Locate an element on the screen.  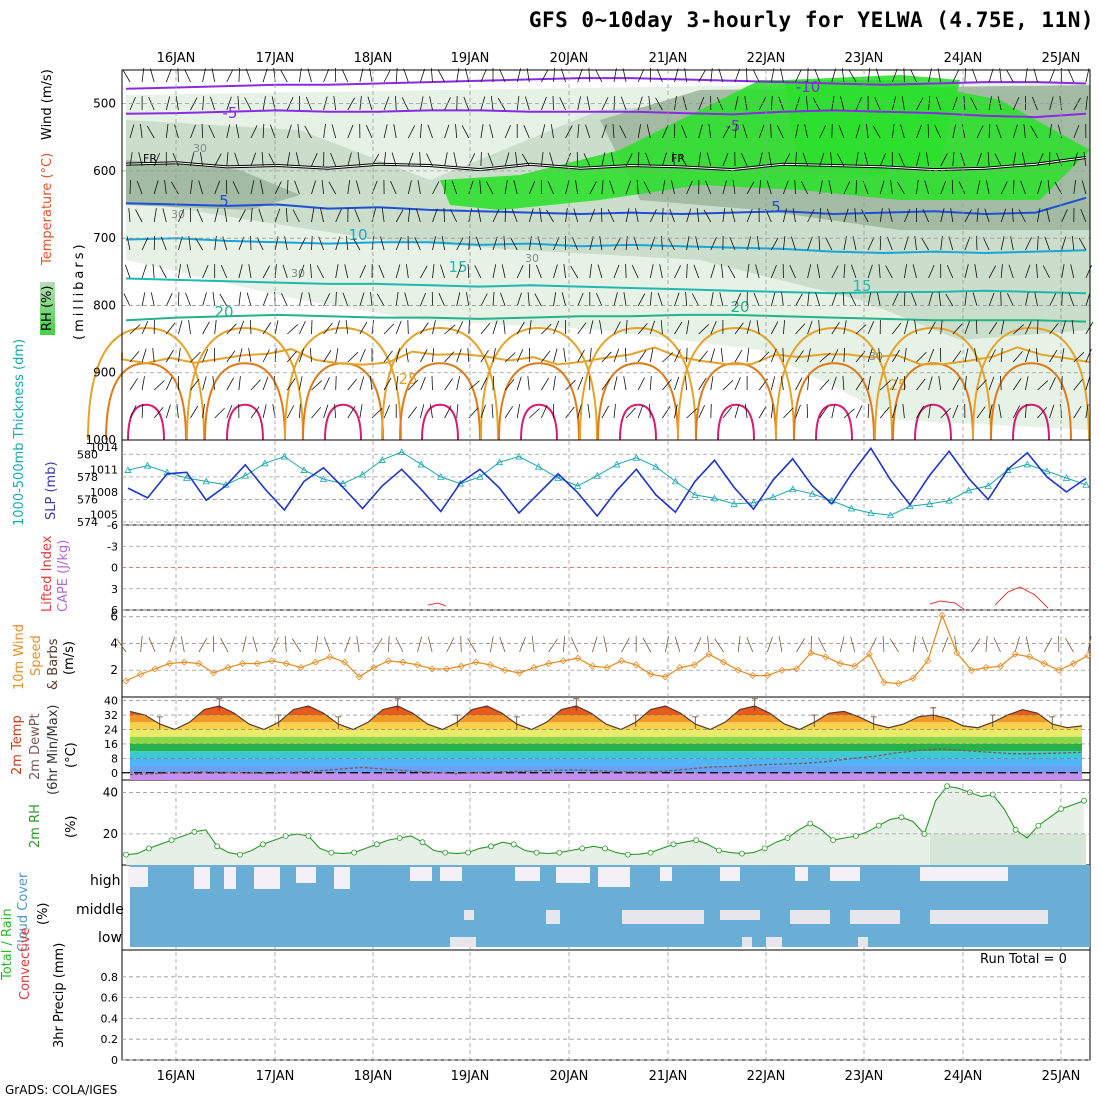
contour-label: 30 is located at coordinates (298, 273).